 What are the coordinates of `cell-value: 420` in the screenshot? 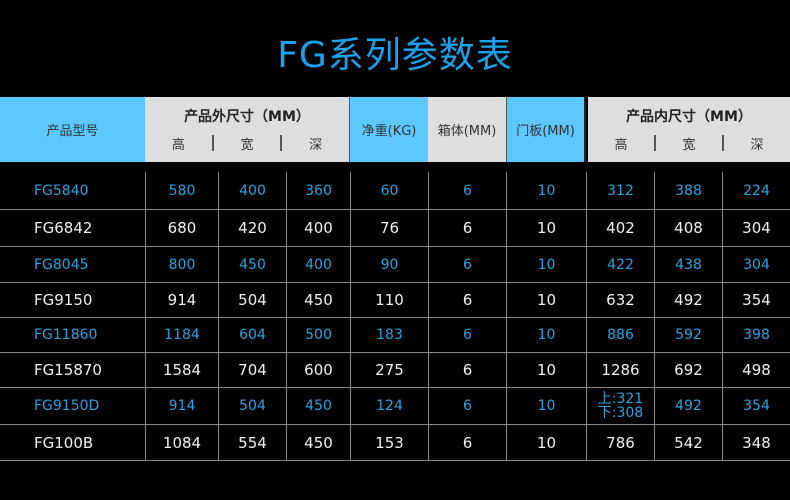 It's located at (252, 228).